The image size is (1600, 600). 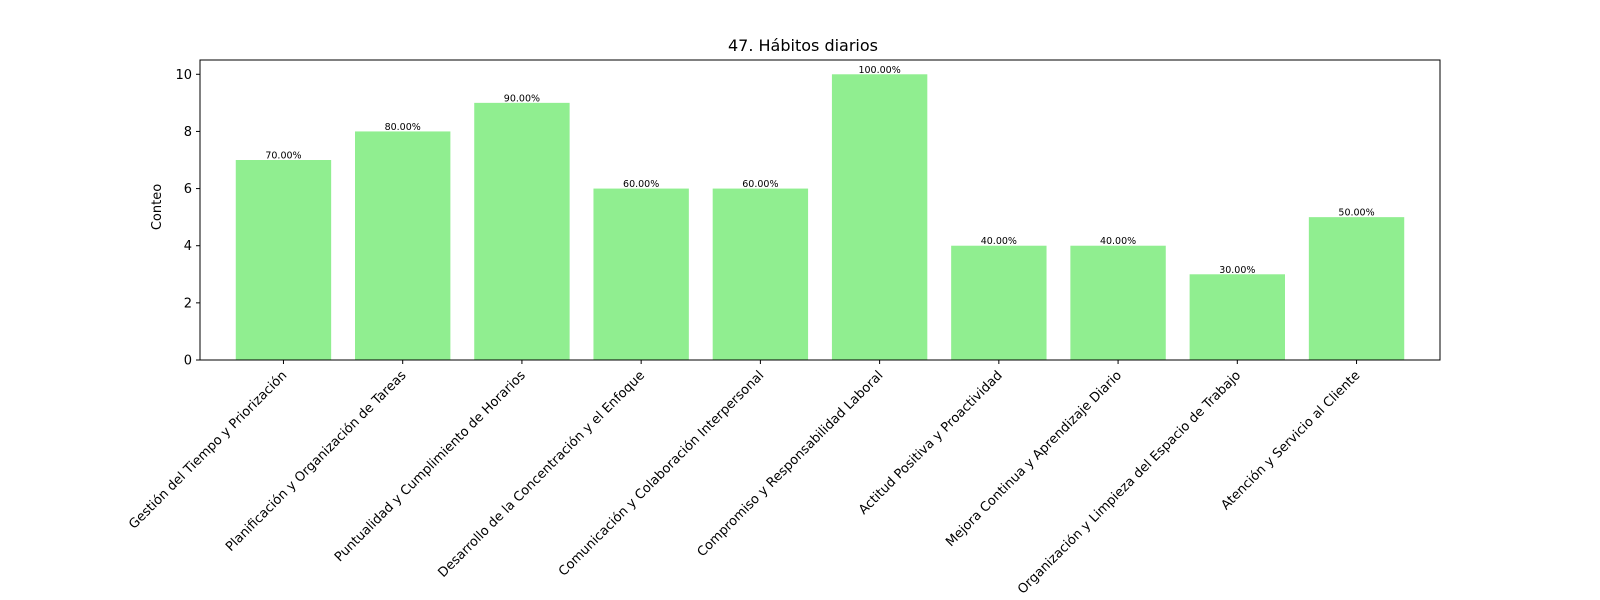 What do you see at coordinates (188, 132) in the screenshot?
I see `y-tick-label: 8` at bounding box center [188, 132].